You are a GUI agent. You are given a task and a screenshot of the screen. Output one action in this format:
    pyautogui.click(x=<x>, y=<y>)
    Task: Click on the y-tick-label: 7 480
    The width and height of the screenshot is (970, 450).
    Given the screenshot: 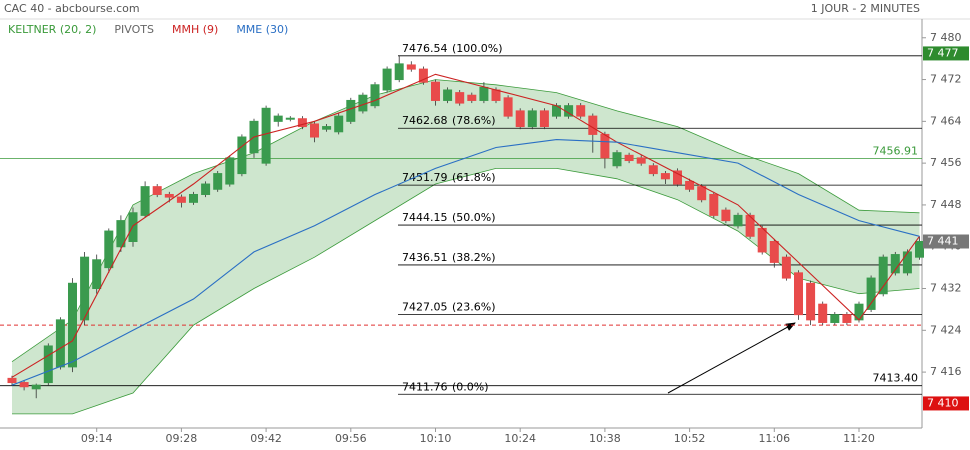 What is the action you would take?
    pyautogui.click(x=946, y=37)
    